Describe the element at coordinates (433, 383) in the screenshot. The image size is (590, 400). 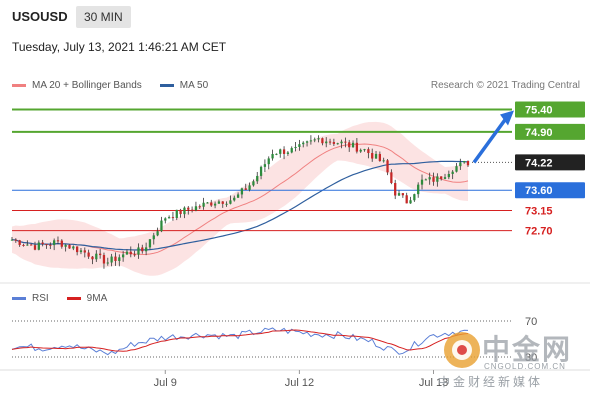
I see `x-tick-label: Jul 13` at that location.